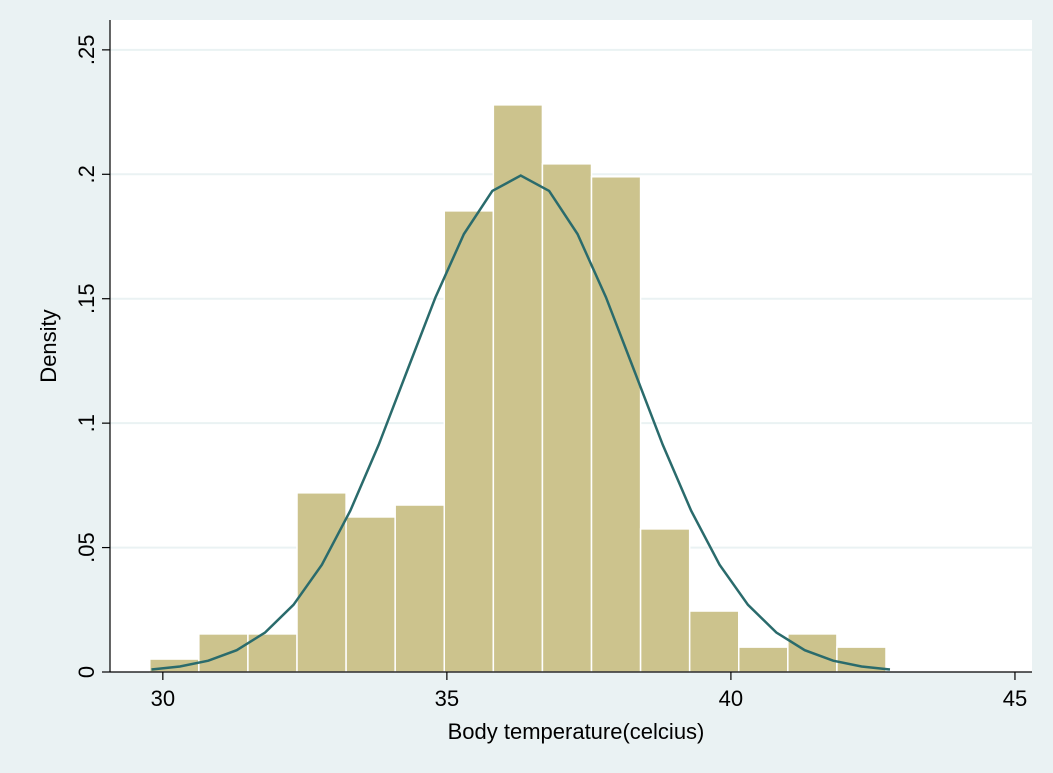 Image resolution: width=1053 pixels, height=773 pixels. Describe the element at coordinates (86, 547) in the screenshot. I see `y-tick-label: .05` at that location.